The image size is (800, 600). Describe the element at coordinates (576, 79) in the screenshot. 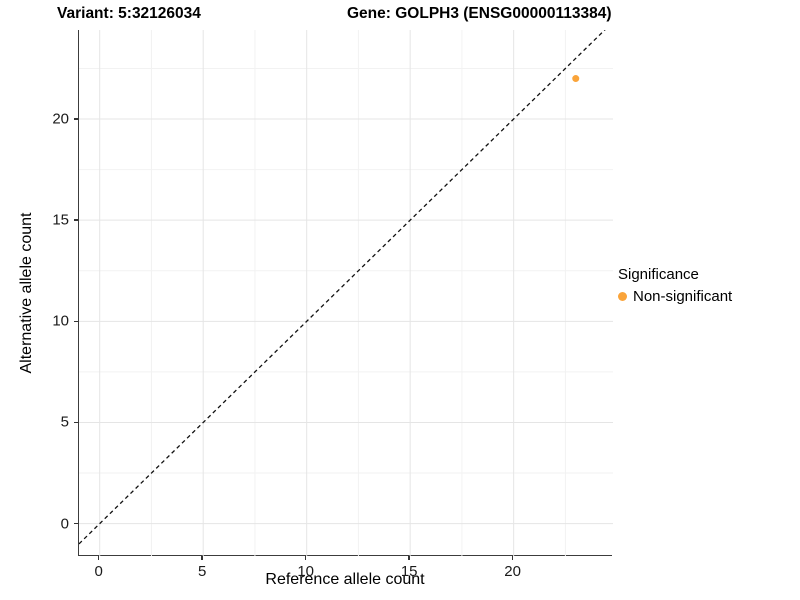

I see `data-point` at that location.